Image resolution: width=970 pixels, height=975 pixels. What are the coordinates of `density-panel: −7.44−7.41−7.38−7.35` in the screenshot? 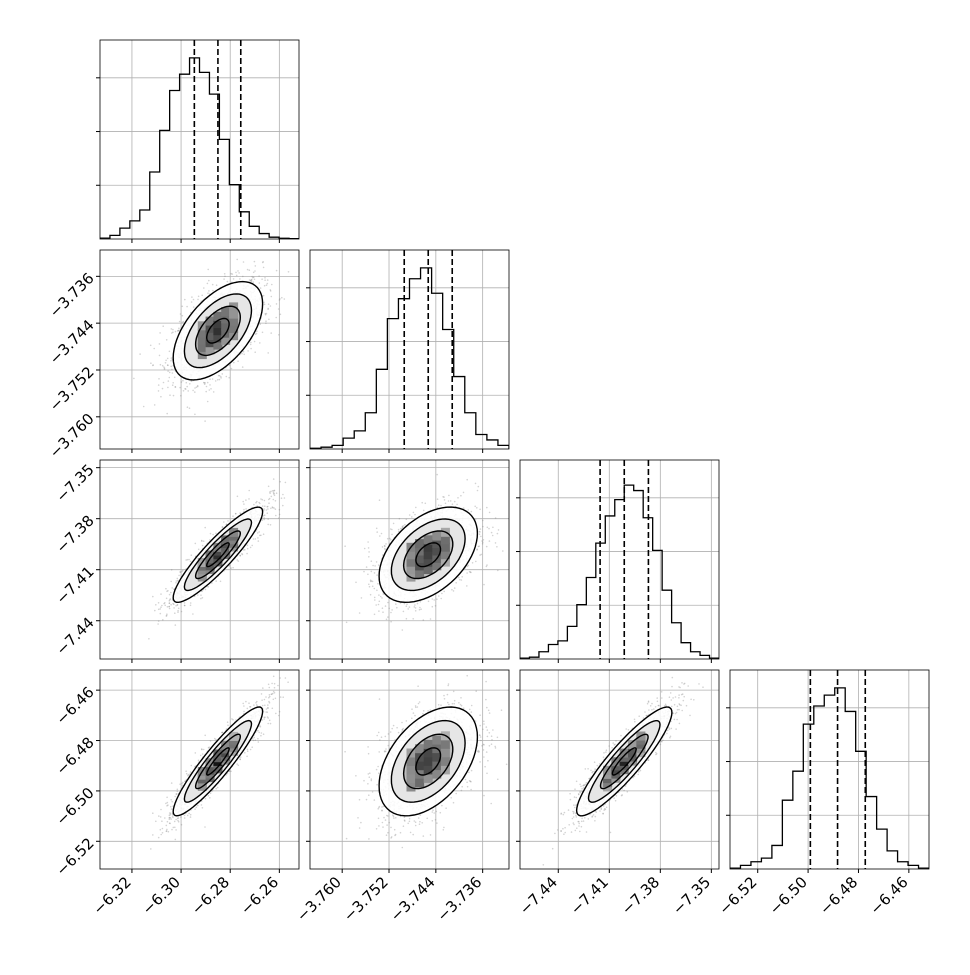 It's located at (175, 561).